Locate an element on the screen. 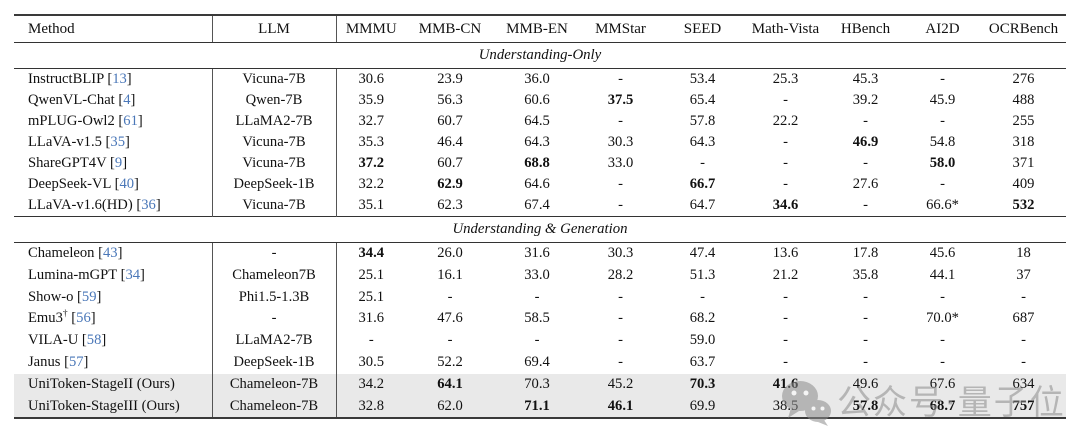 This screenshot has width=1080, height=444. citation-link: 40 is located at coordinates (127, 184).